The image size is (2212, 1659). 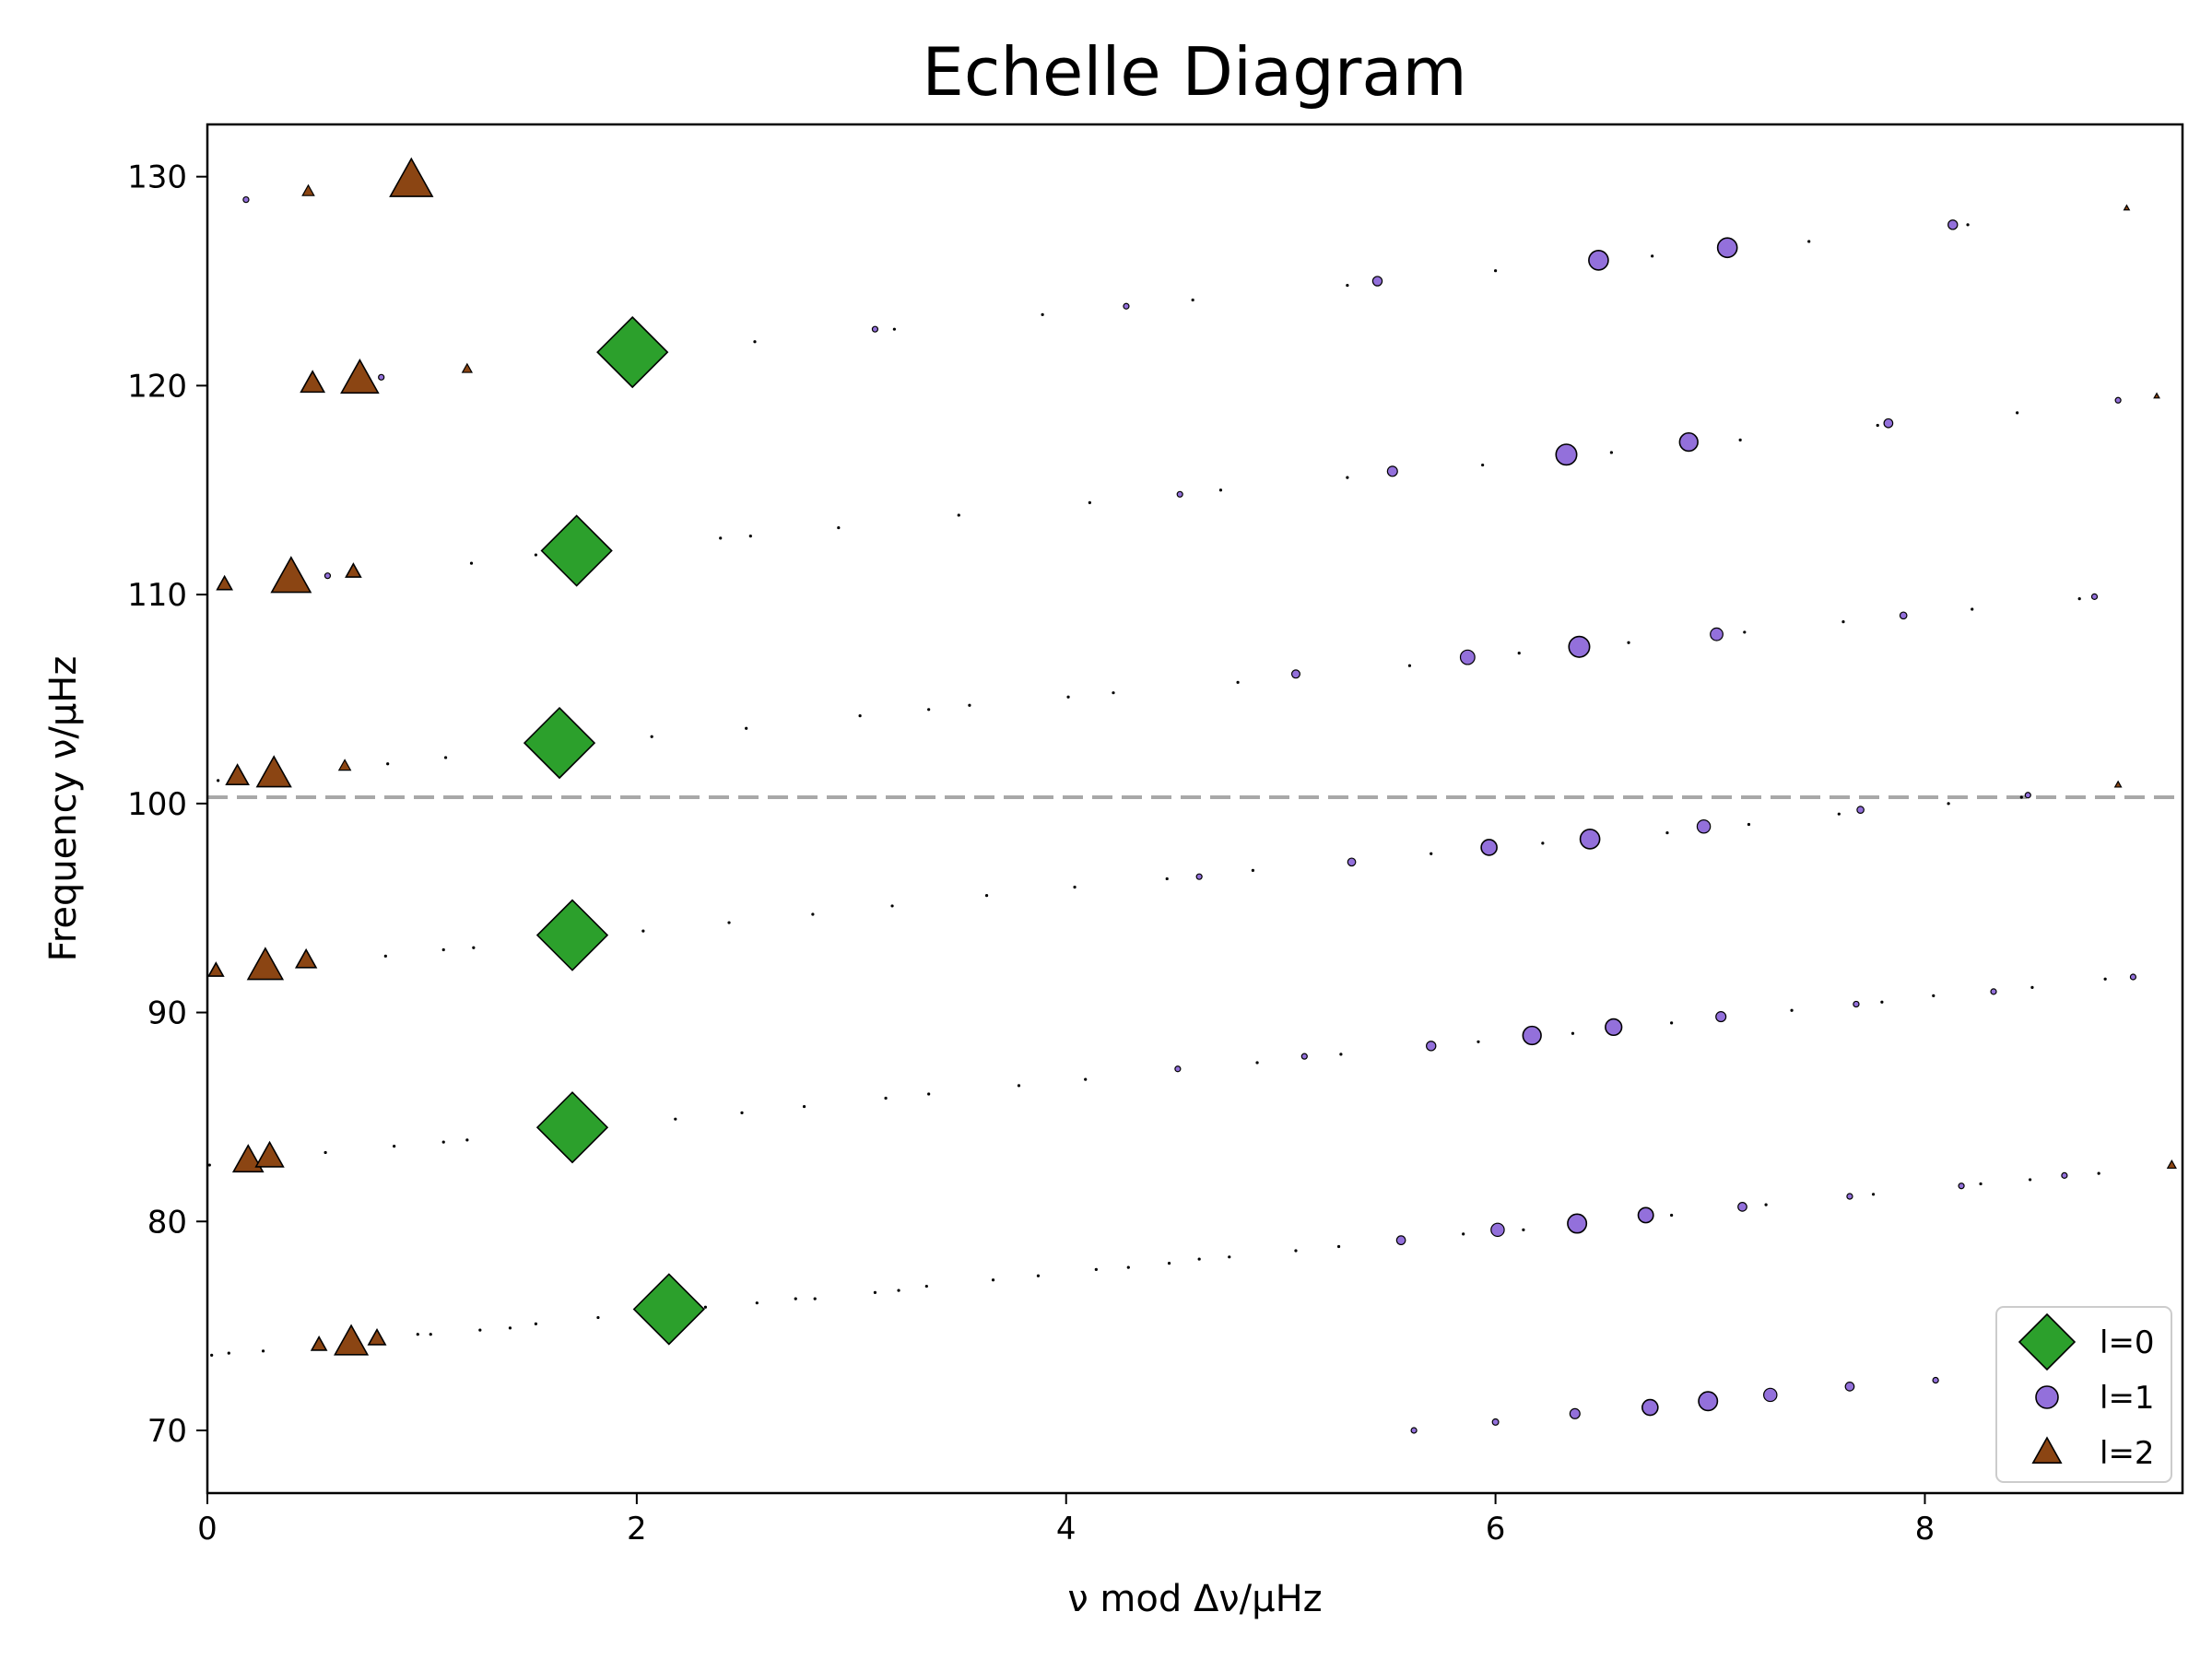 What do you see at coordinates (157, 177) in the screenshot?
I see `y-tick-label: 130` at bounding box center [157, 177].